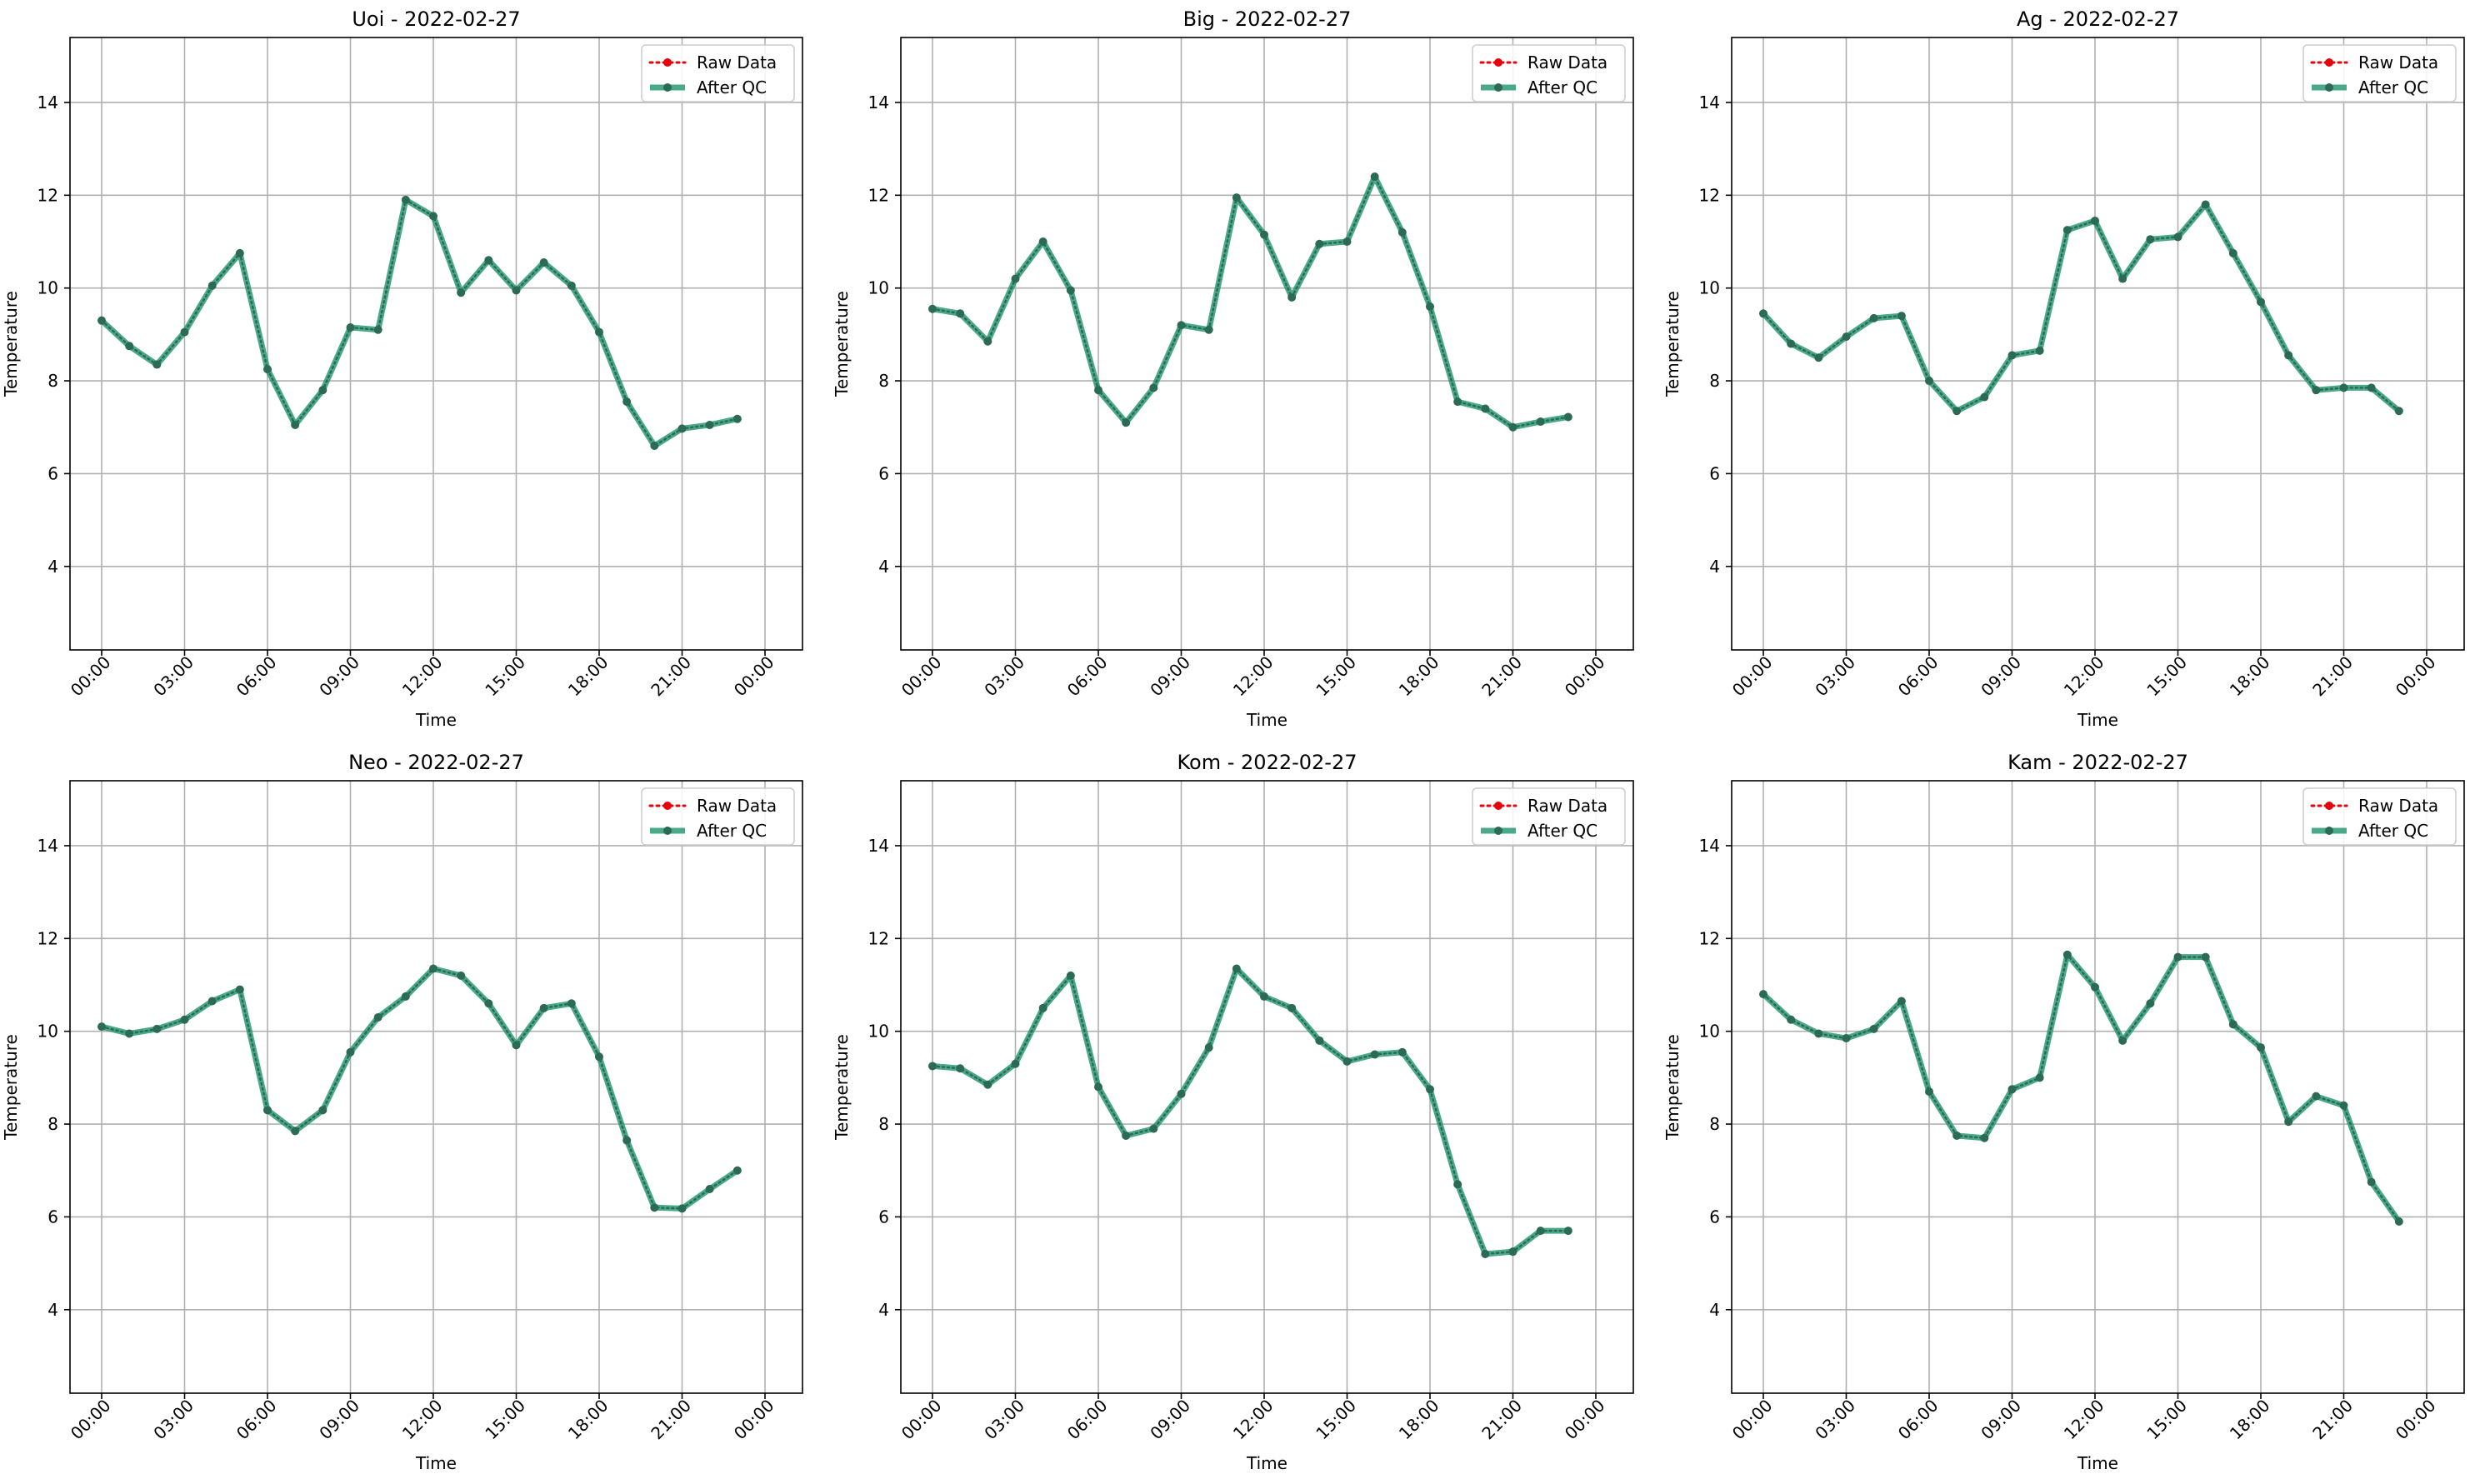  Describe the element at coordinates (1267, 1463) in the screenshot. I see `x-axis-label: Time` at that location.